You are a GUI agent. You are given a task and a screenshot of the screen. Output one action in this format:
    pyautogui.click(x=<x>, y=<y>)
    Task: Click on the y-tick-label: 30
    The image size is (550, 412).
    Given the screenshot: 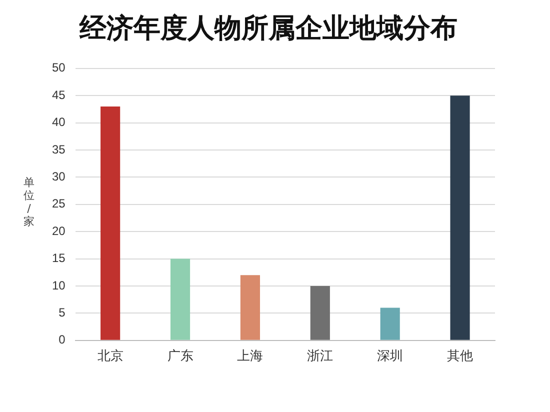 What is the action you would take?
    pyautogui.click(x=59, y=177)
    